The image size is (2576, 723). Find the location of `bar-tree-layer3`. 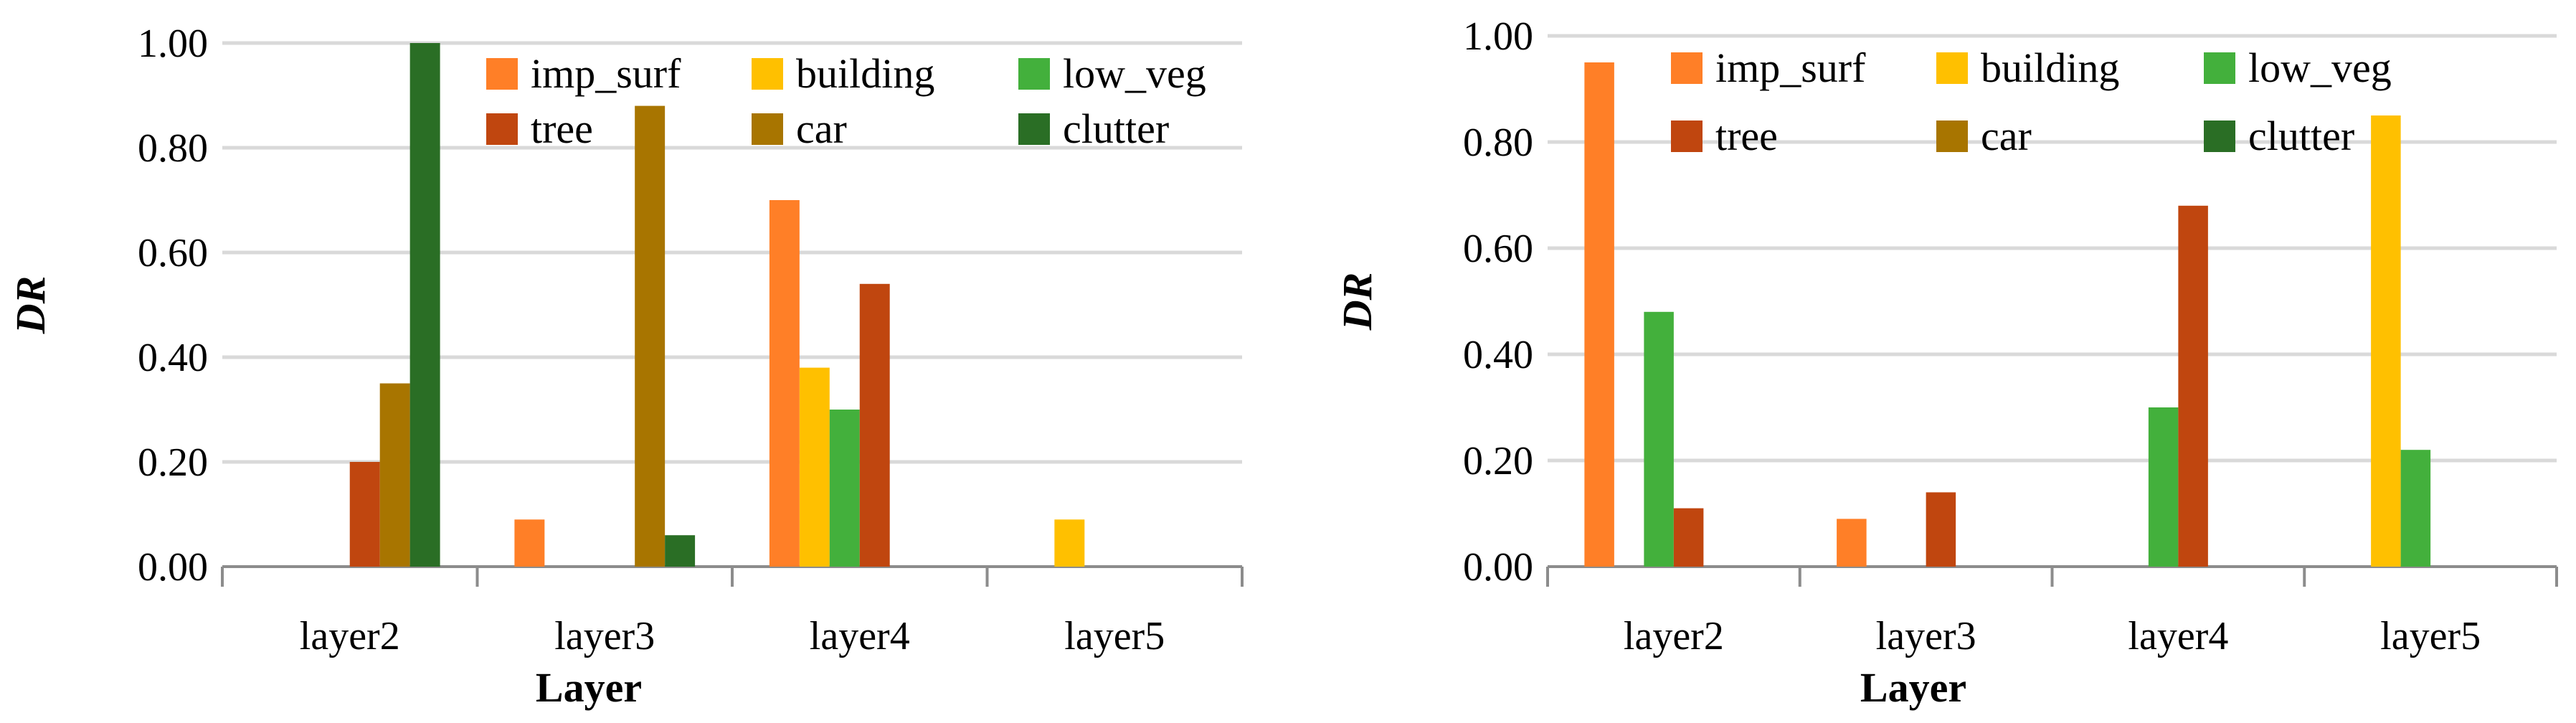

bar-tree-layer3 is located at coordinates (1941, 529).